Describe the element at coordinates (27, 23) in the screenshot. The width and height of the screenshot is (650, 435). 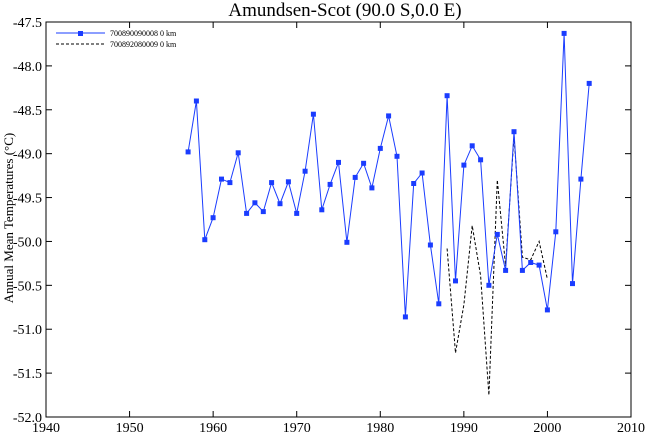
I see `y-tick-label: -47.5` at that location.